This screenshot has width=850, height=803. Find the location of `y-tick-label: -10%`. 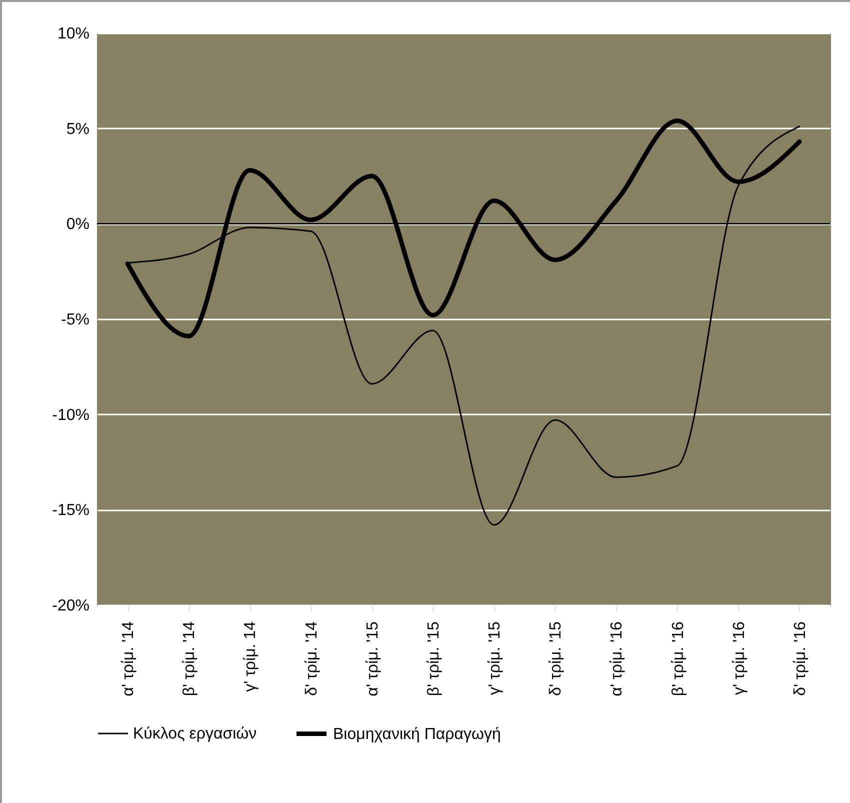

y-tick-label: -10% is located at coordinates (71, 415).